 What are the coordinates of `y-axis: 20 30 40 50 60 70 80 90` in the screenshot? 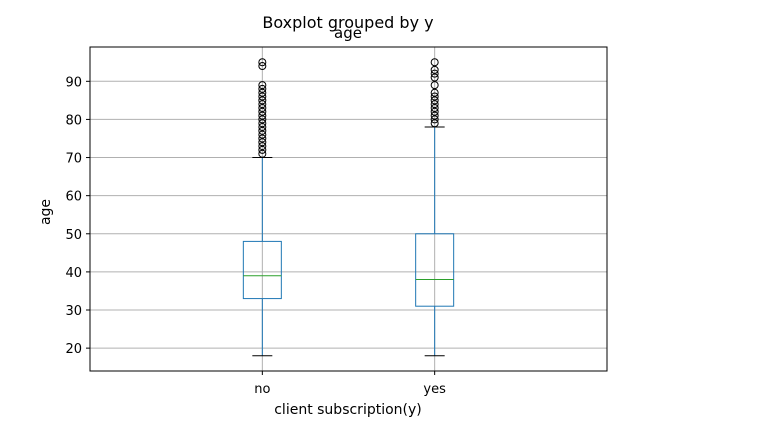 It's located at (77, 216).